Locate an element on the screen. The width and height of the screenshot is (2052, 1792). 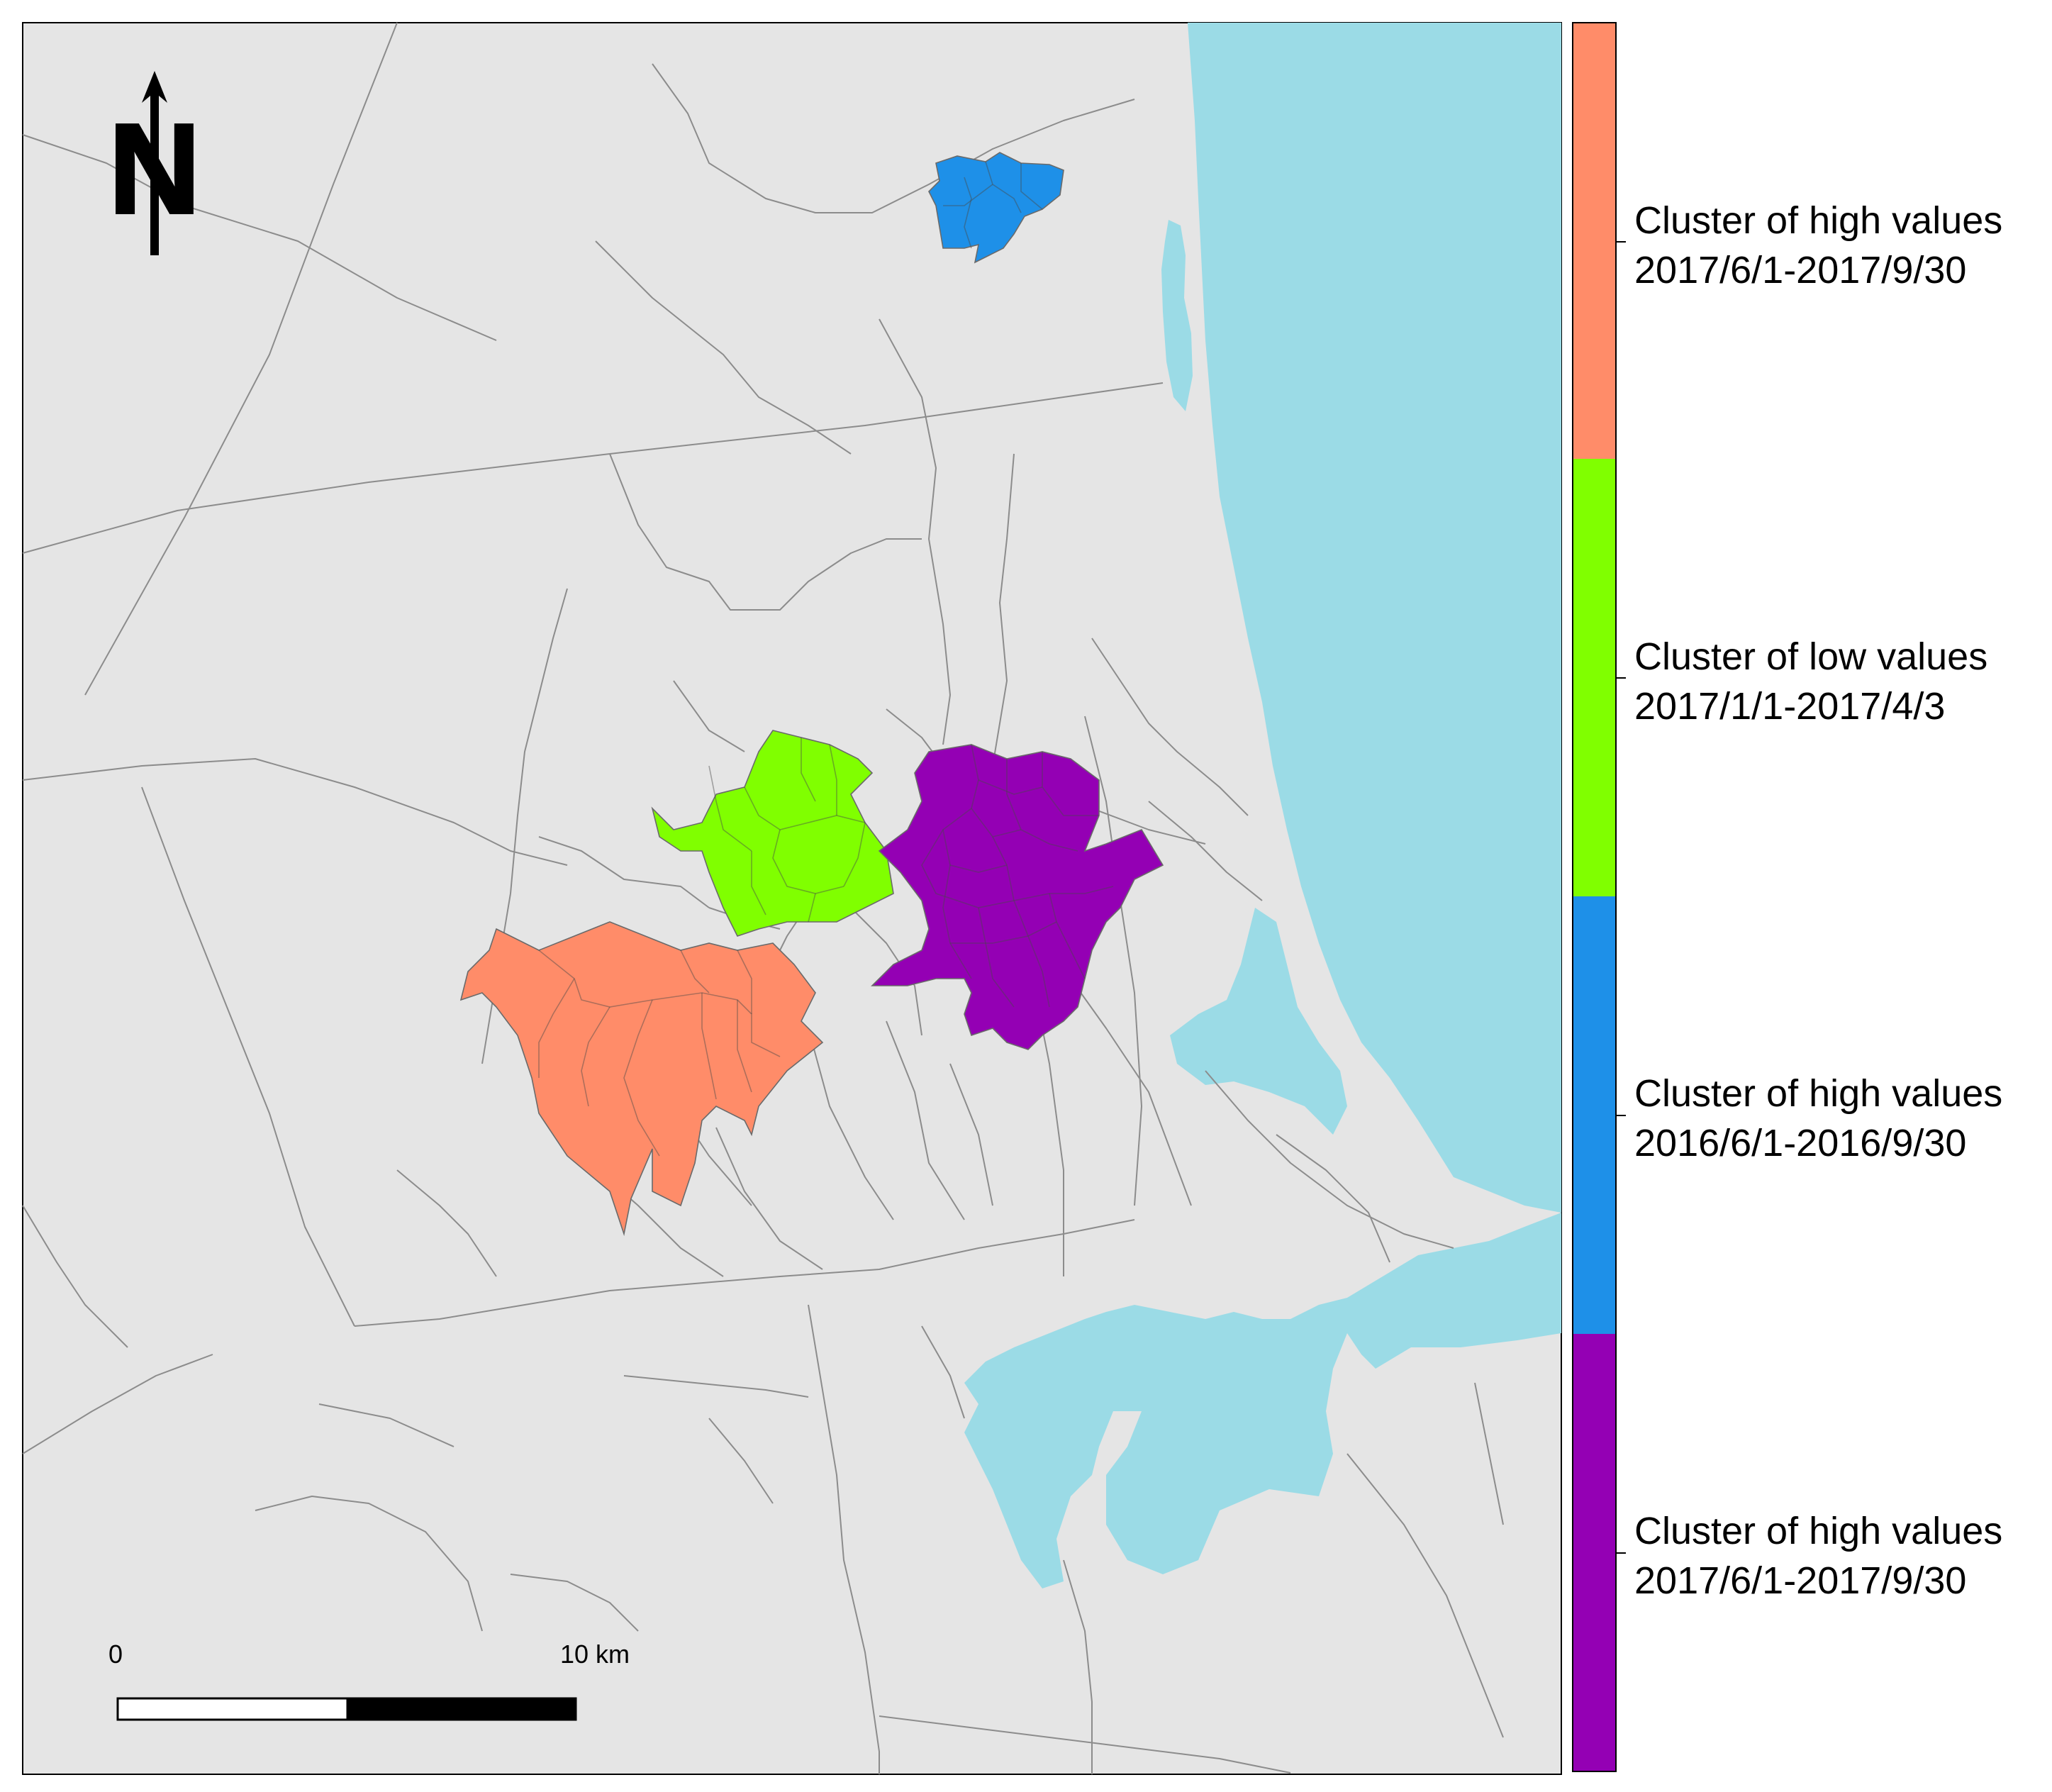
cluster-purple is located at coordinates (1017, 897).